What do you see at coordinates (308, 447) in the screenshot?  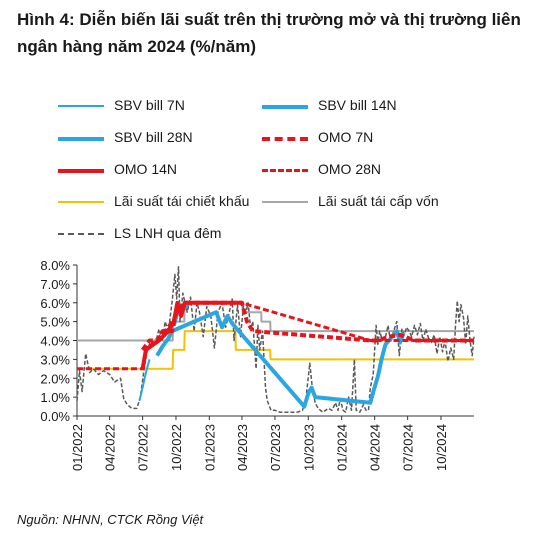 I see `x-tick-label: 10/2023` at bounding box center [308, 447].